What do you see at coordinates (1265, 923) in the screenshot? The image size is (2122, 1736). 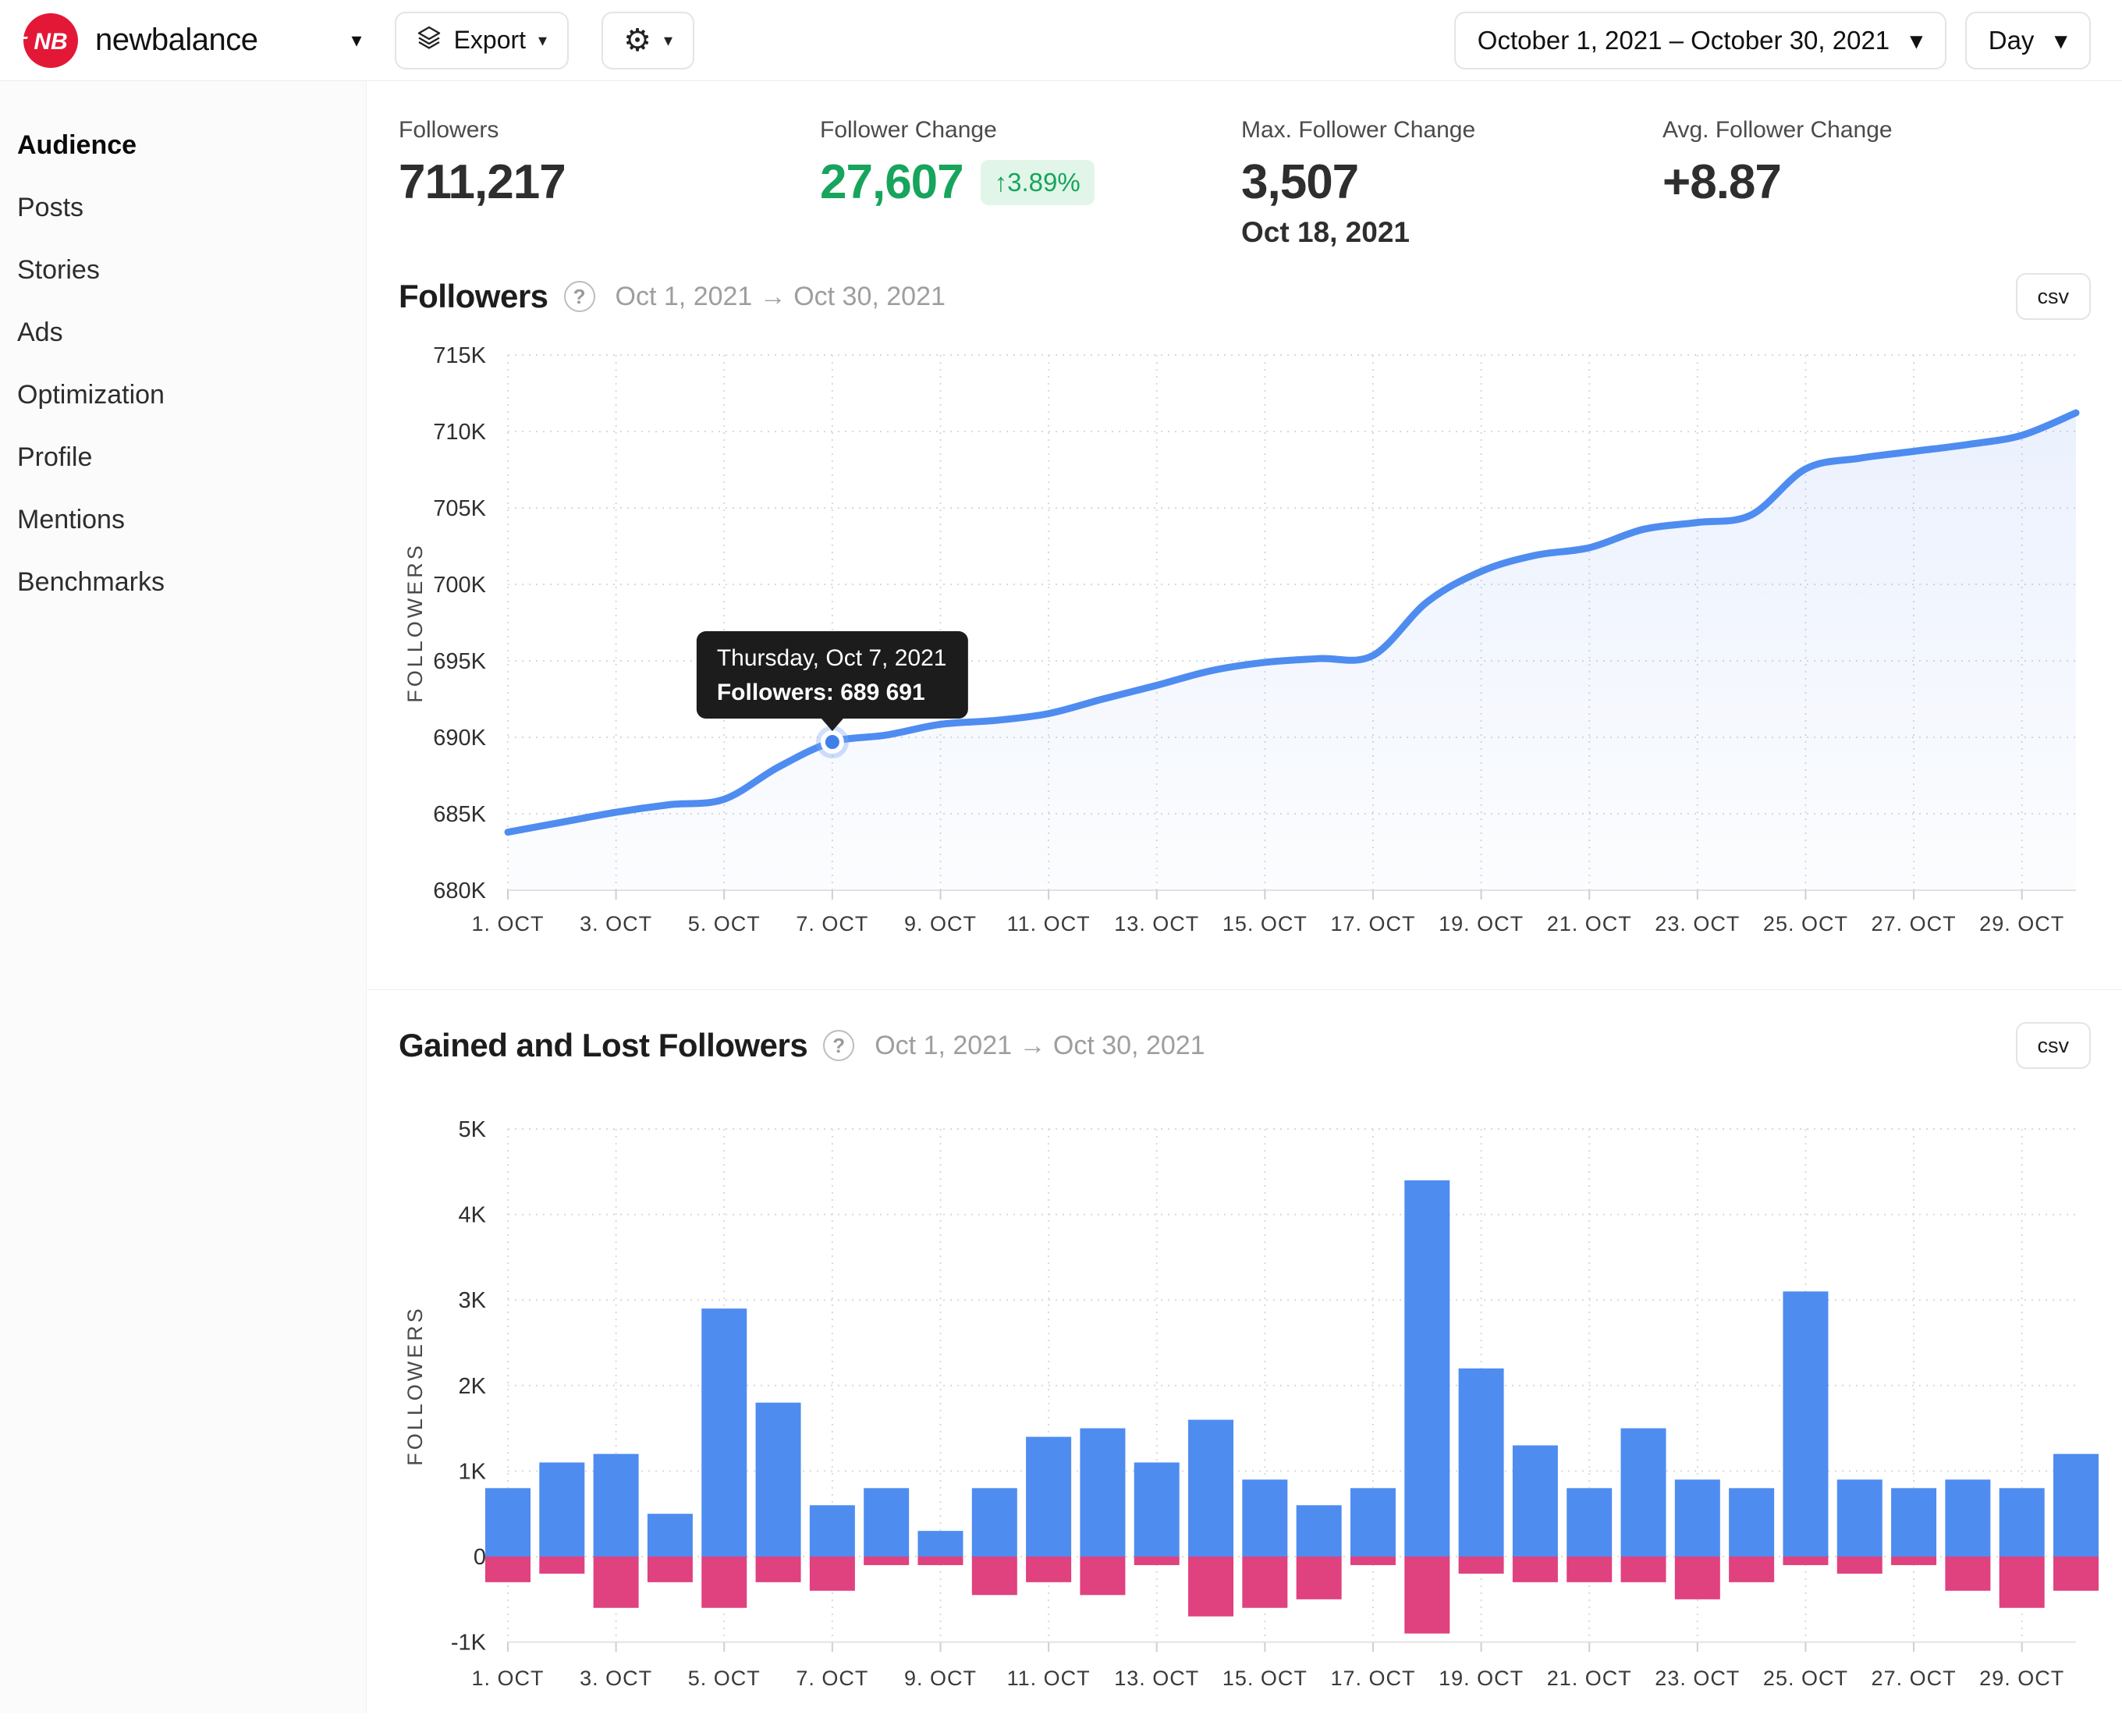 I see `svg-text: 15. OCT` at bounding box center [1265, 923].